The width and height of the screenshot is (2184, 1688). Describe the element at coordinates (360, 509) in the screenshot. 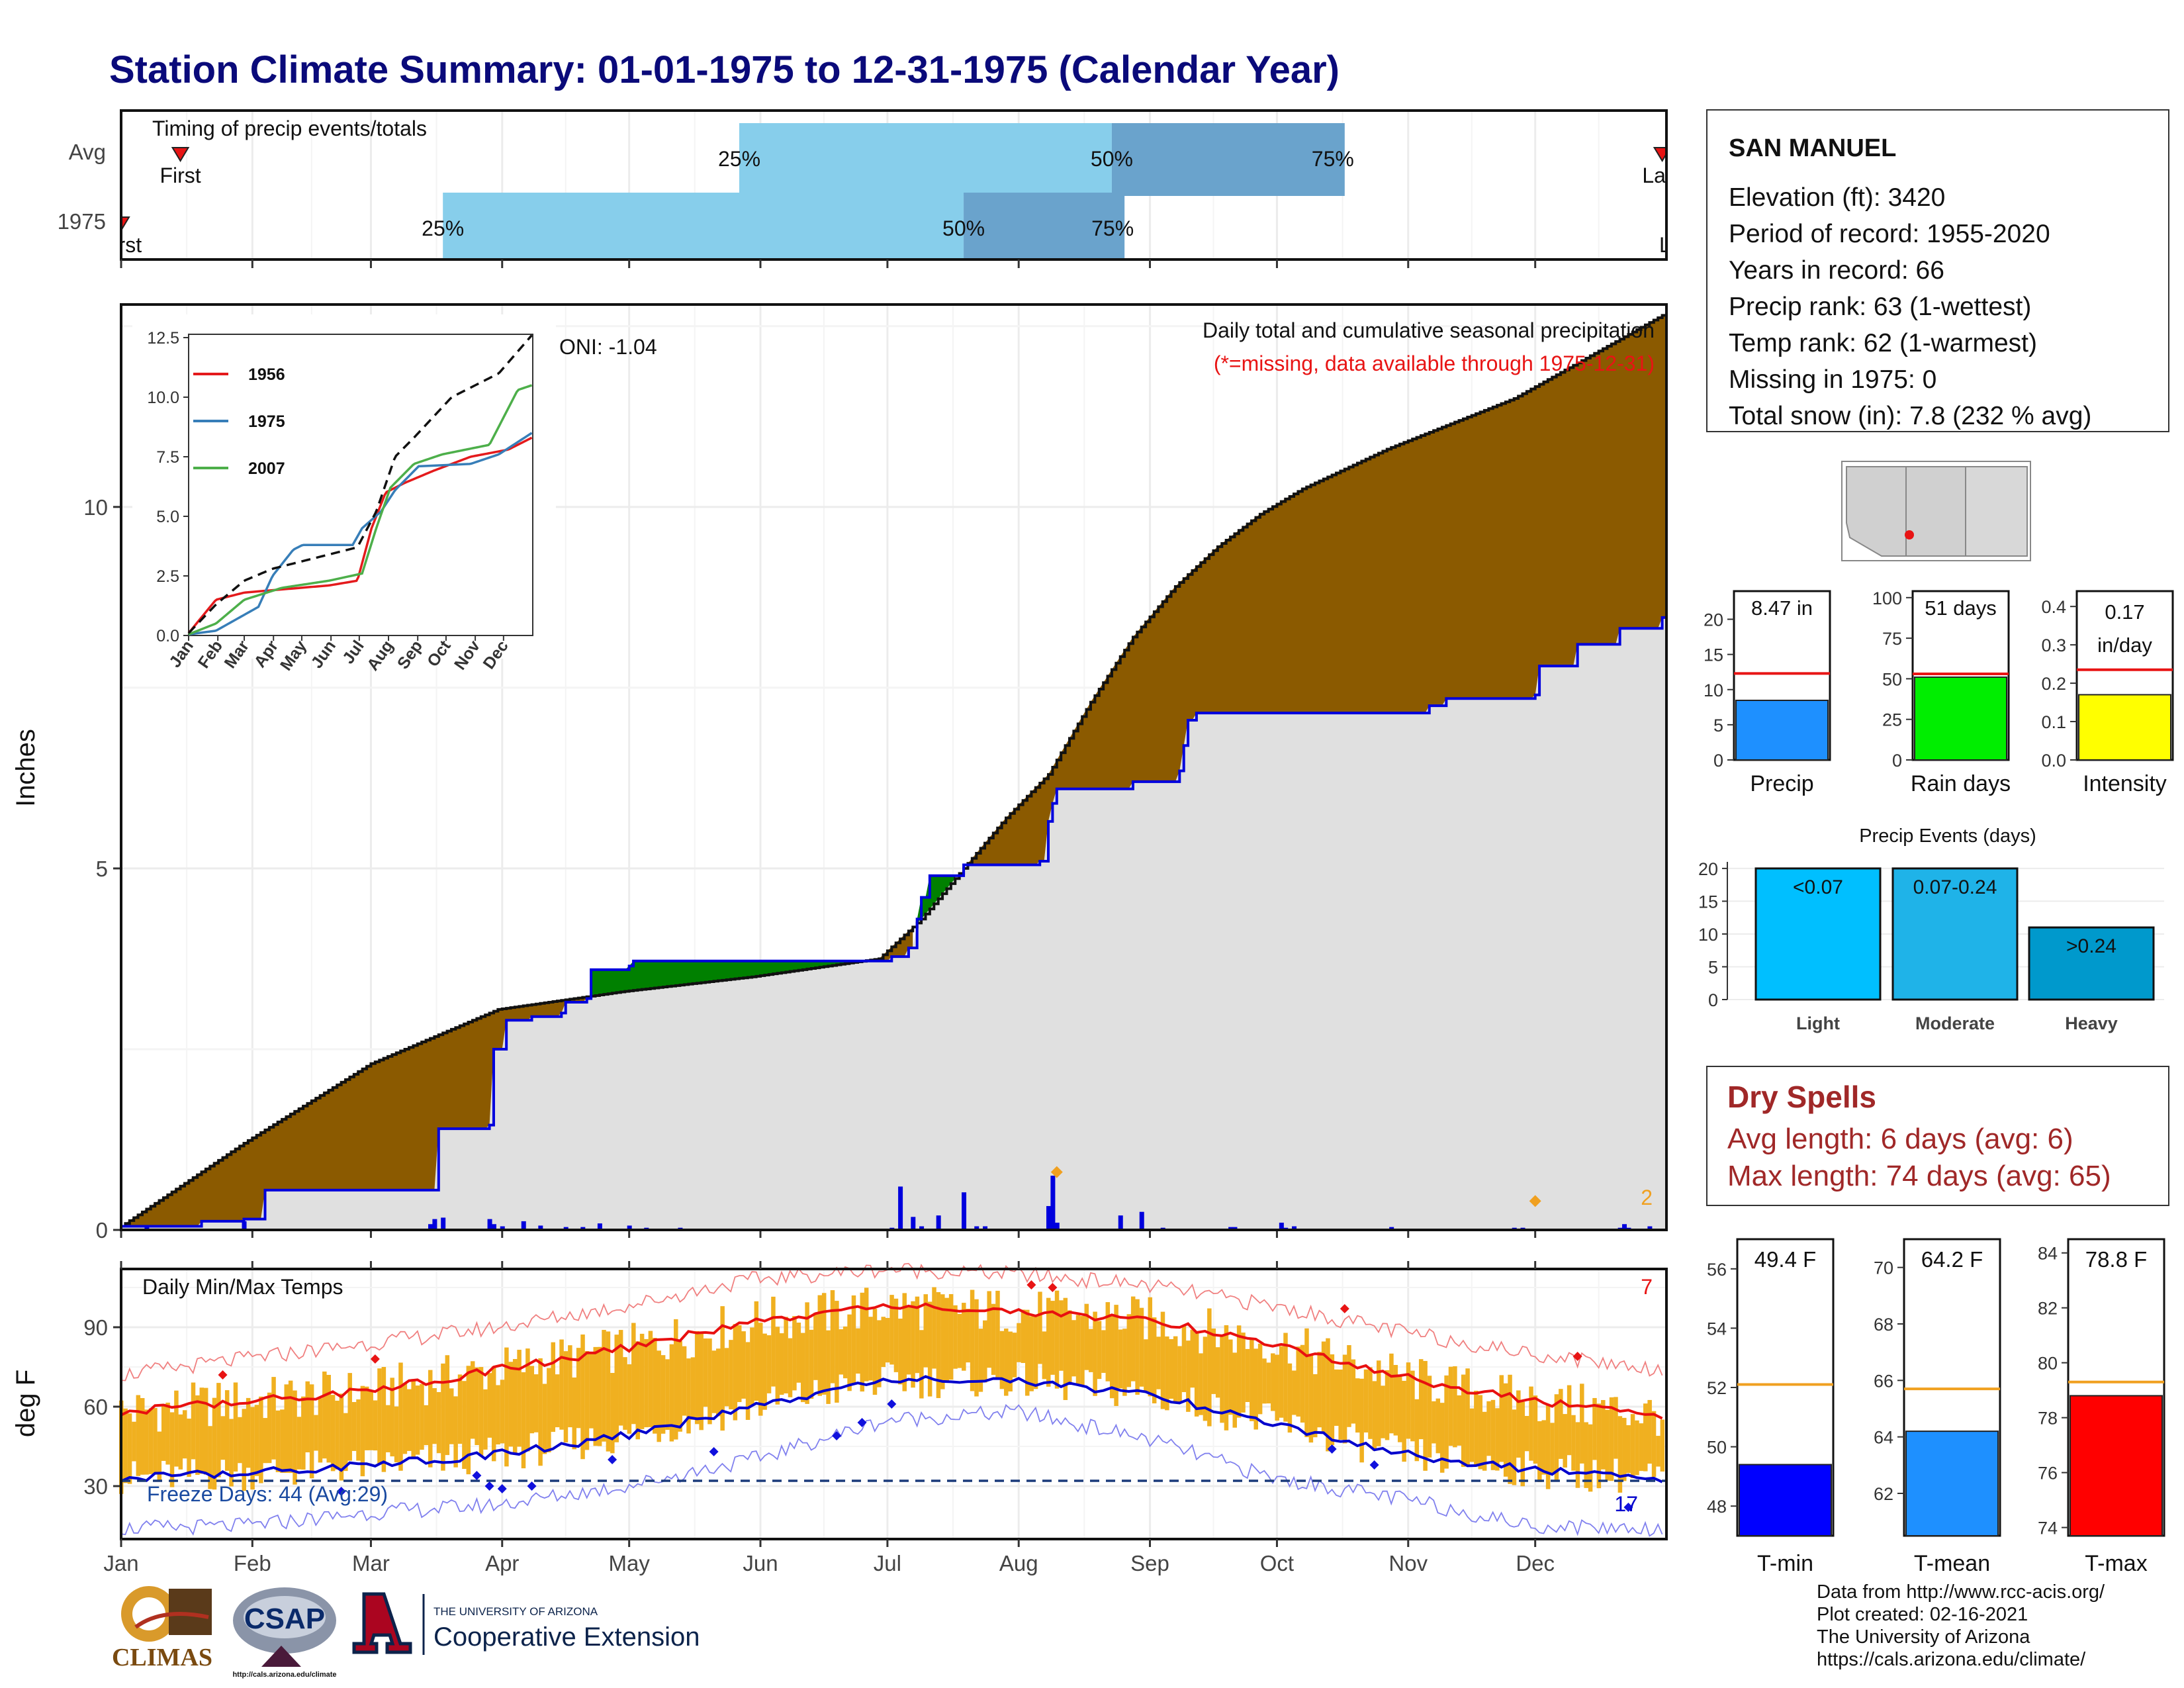

I see `inset-series-line` at that location.